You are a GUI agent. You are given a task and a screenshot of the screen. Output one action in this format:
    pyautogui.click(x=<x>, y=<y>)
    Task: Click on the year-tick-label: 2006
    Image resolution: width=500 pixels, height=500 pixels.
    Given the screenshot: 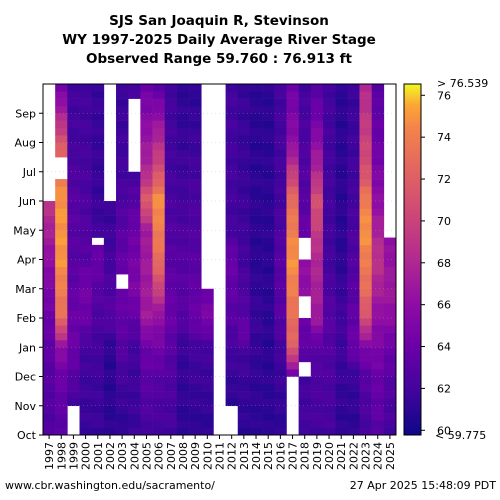 What is the action you would take?
    pyautogui.click(x=159, y=456)
    